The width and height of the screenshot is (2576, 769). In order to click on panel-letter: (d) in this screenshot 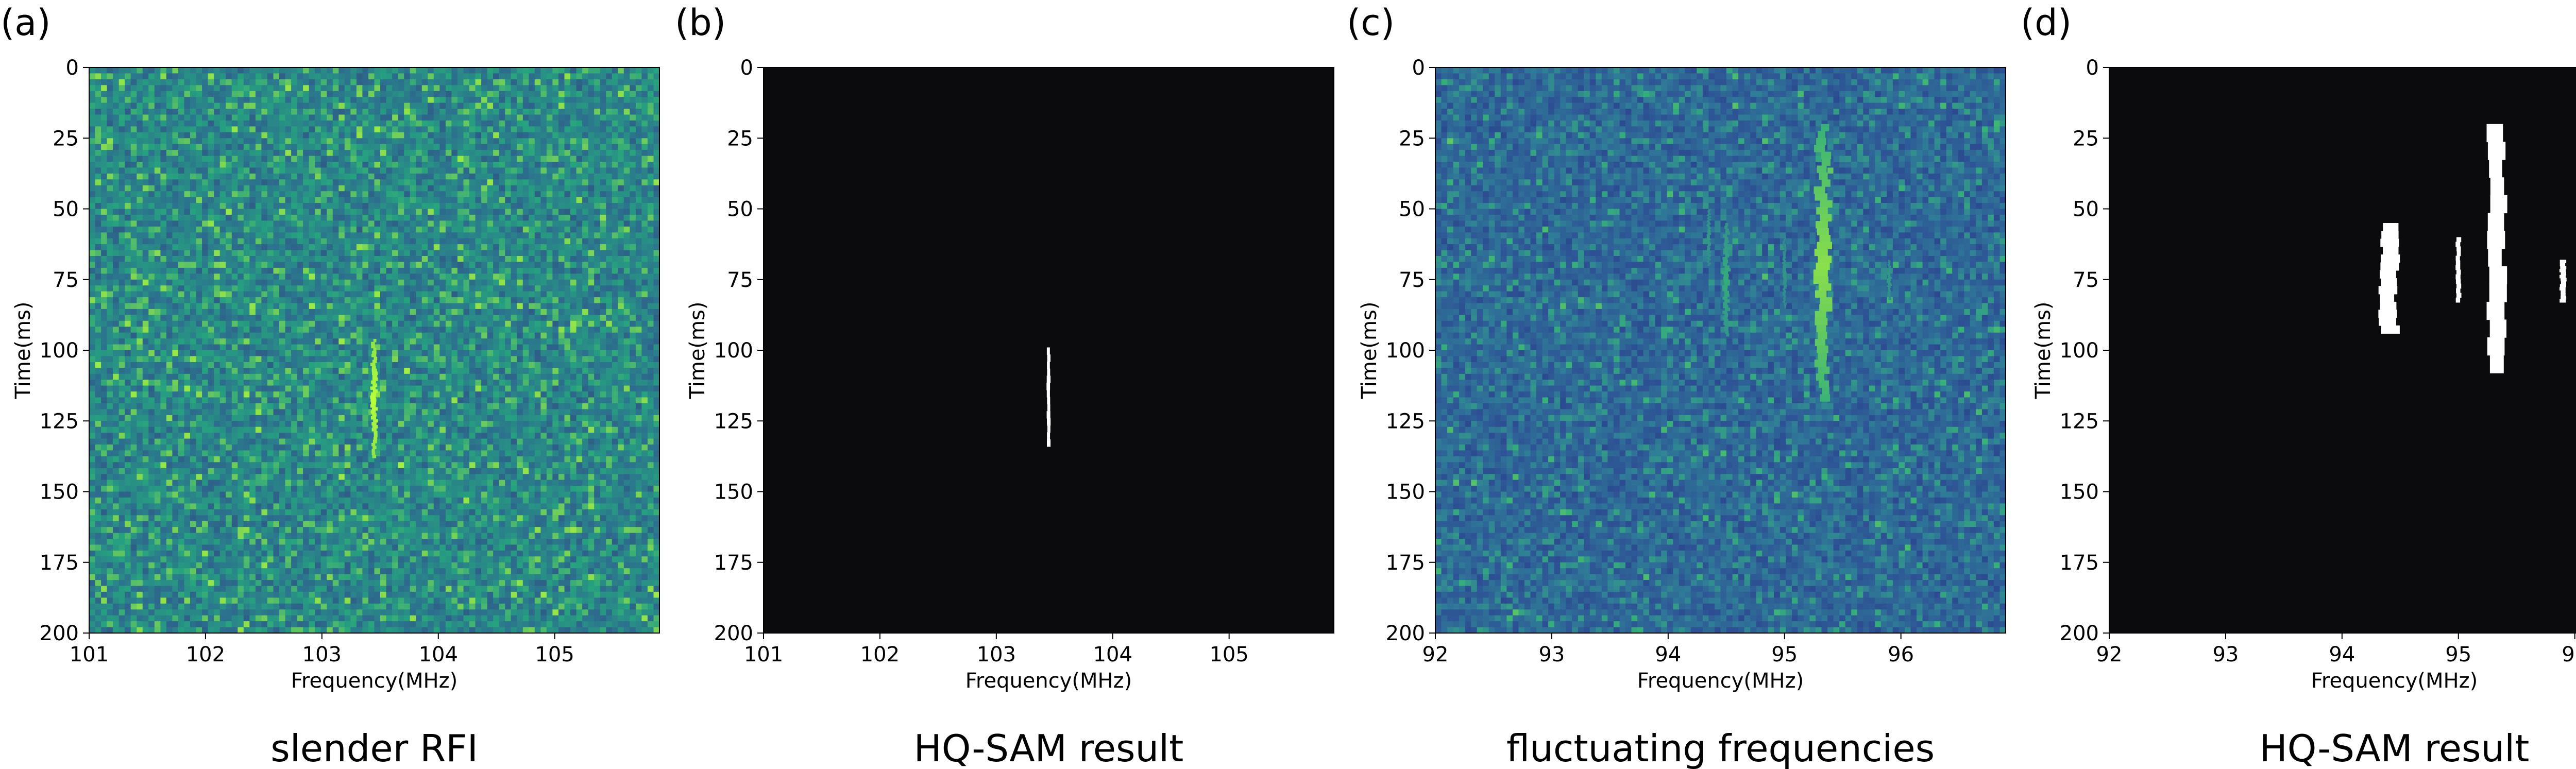, I will do `click(2046, 23)`.